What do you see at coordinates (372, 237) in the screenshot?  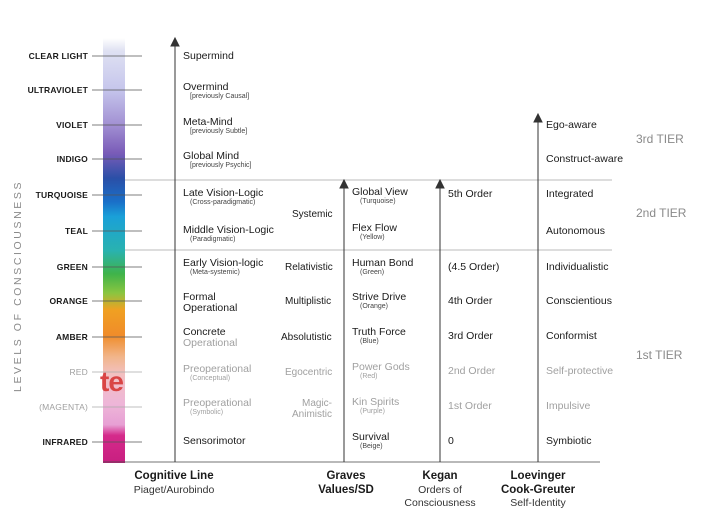 I see `graves-flex-flow-color: (Yellow)` at bounding box center [372, 237].